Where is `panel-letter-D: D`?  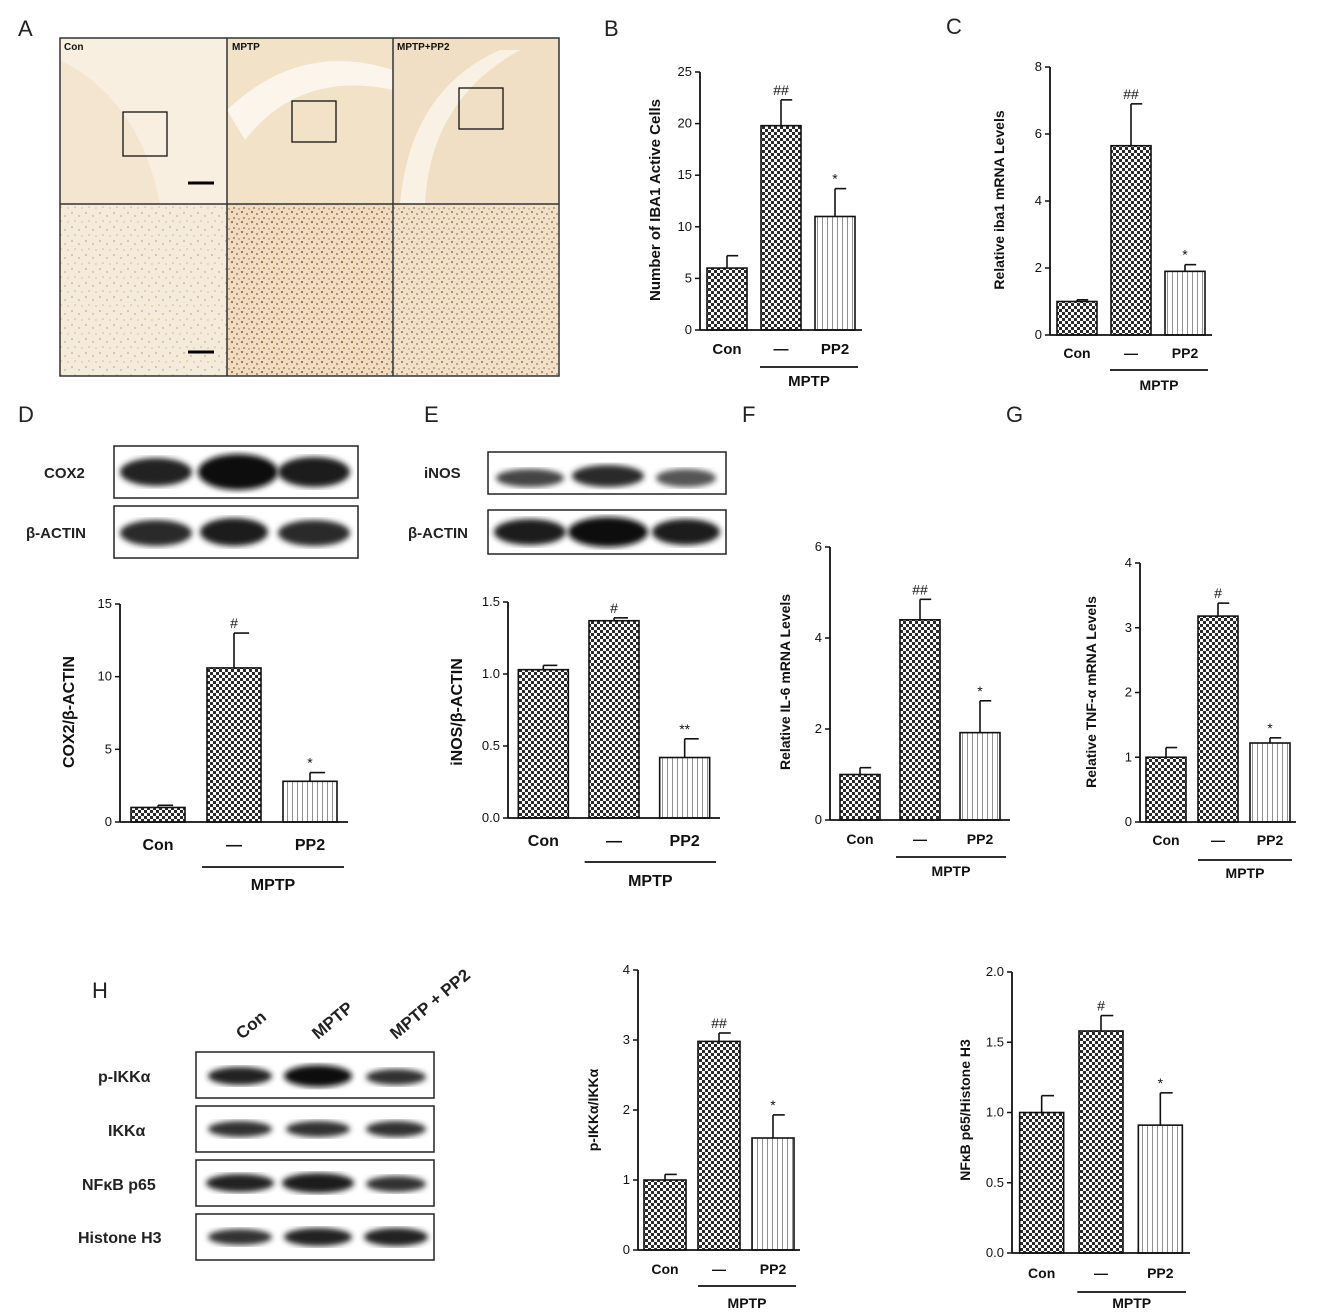 panel-letter-D: D is located at coordinates (26, 414).